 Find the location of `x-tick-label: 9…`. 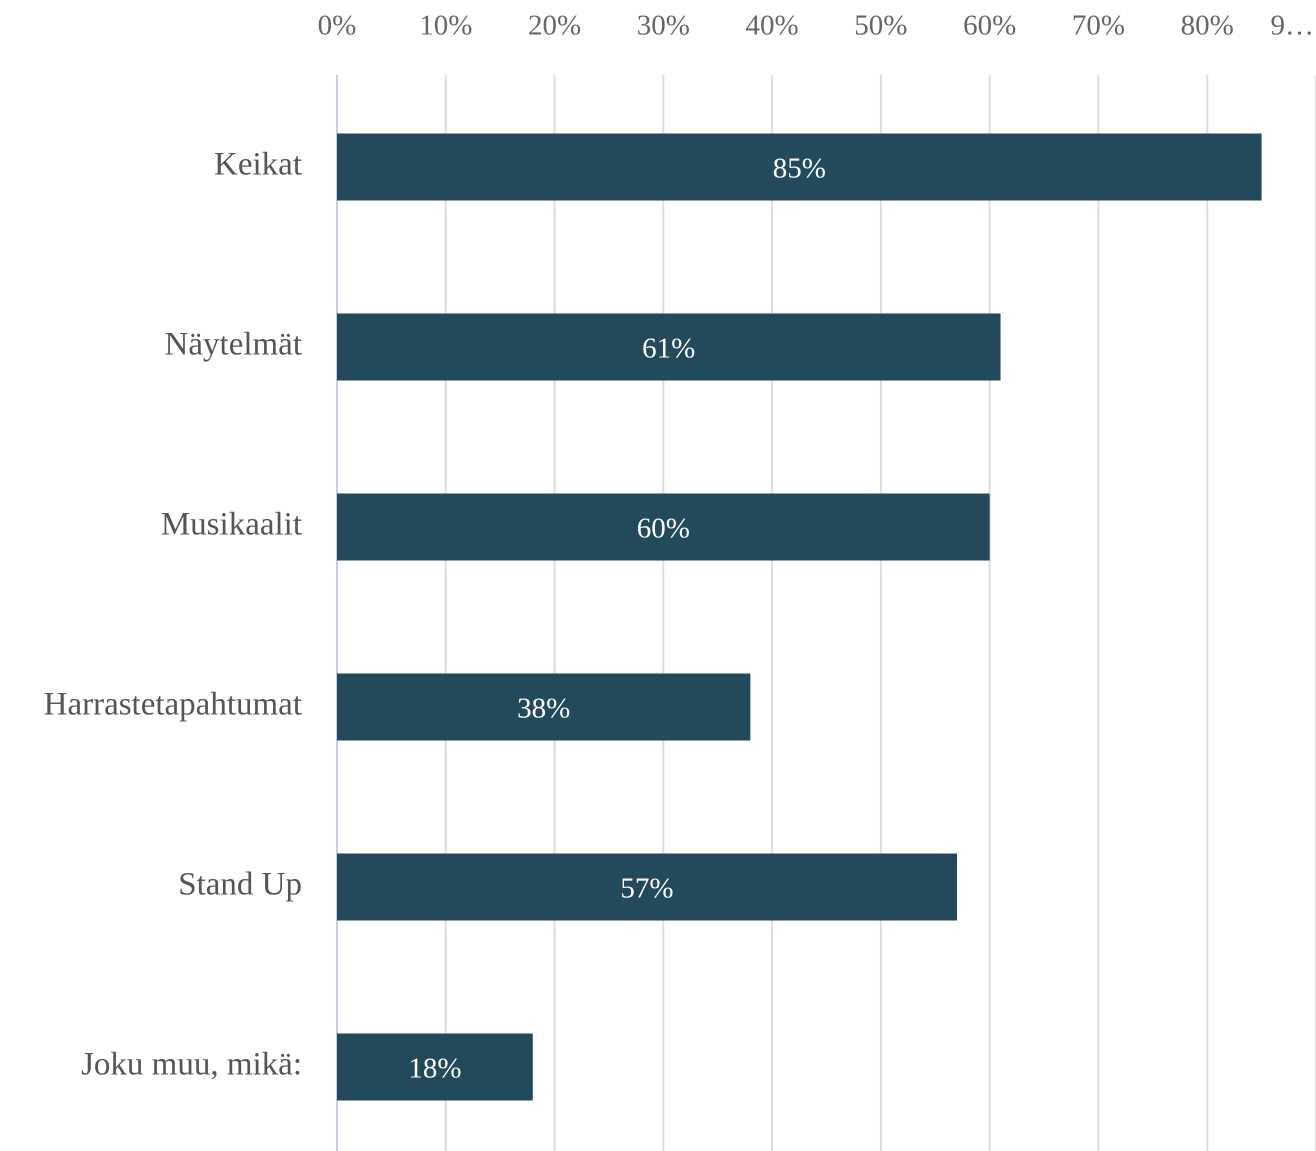

x-tick-label: 9… is located at coordinates (1293, 26).